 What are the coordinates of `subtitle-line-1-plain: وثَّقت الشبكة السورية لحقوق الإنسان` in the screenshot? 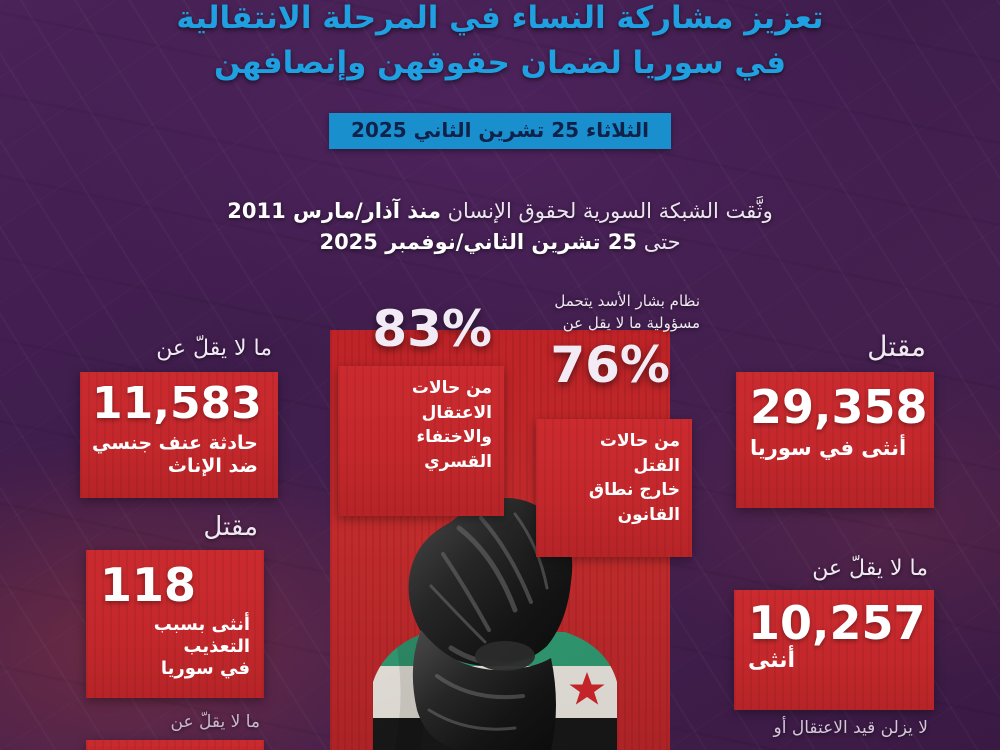 It's located at (606, 211).